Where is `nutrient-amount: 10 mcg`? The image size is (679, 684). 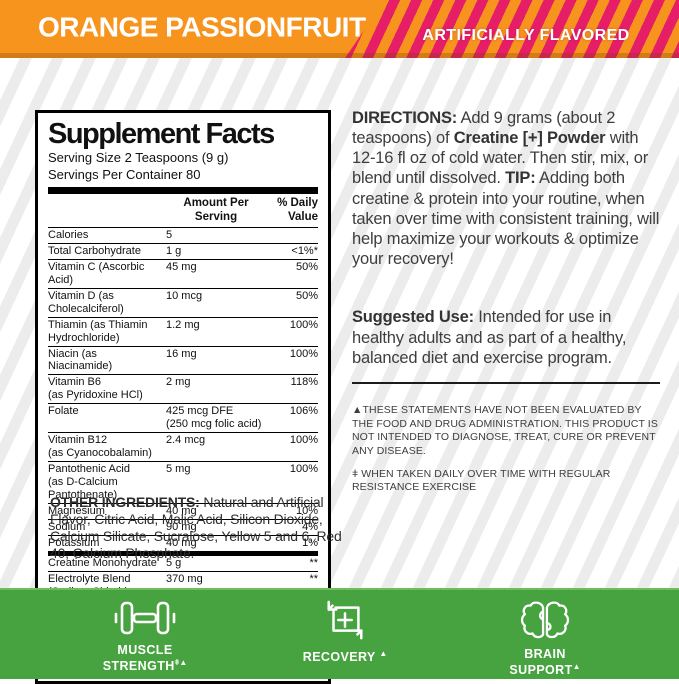 nutrient-amount: 10 mcg is located at coordinates (184, 295).